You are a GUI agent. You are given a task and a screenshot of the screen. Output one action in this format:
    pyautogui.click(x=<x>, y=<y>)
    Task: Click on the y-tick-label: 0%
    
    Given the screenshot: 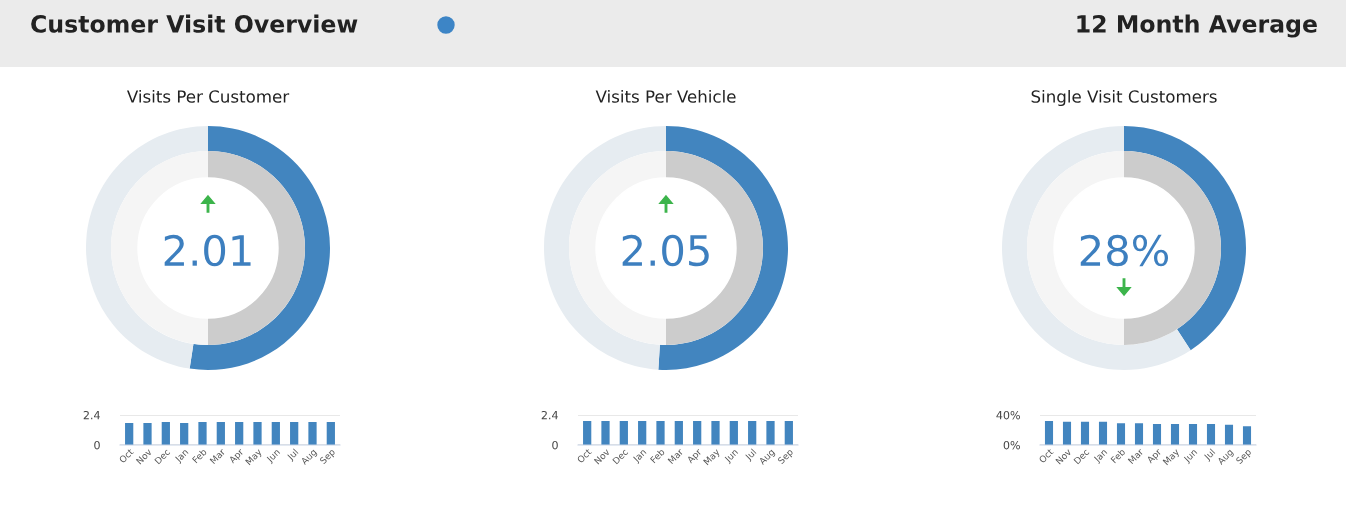 What is the action you would take?
    pyautogui.click(x=1011, y=445)
    